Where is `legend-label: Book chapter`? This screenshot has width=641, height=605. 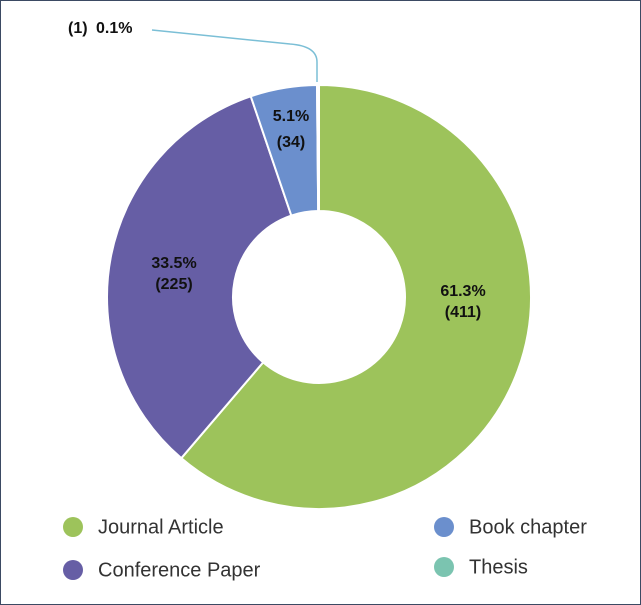
legend-label: Book chapter is located at coordinates (528, 527).